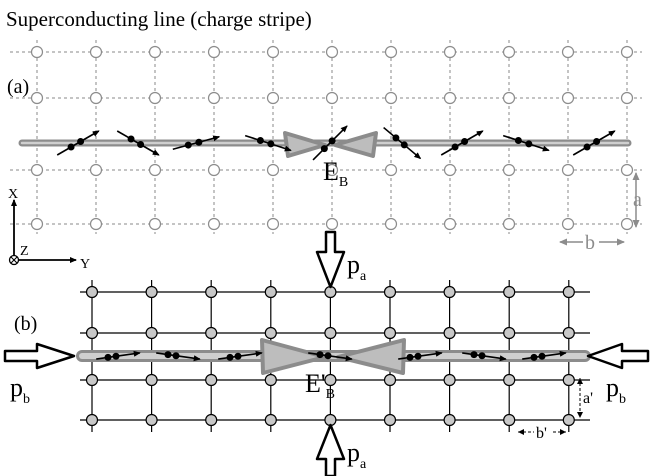  What do you see at coordinates (25, 324) in the screenshot?
I see `panel-b-label: (b)` at bounding box center [25, 324].